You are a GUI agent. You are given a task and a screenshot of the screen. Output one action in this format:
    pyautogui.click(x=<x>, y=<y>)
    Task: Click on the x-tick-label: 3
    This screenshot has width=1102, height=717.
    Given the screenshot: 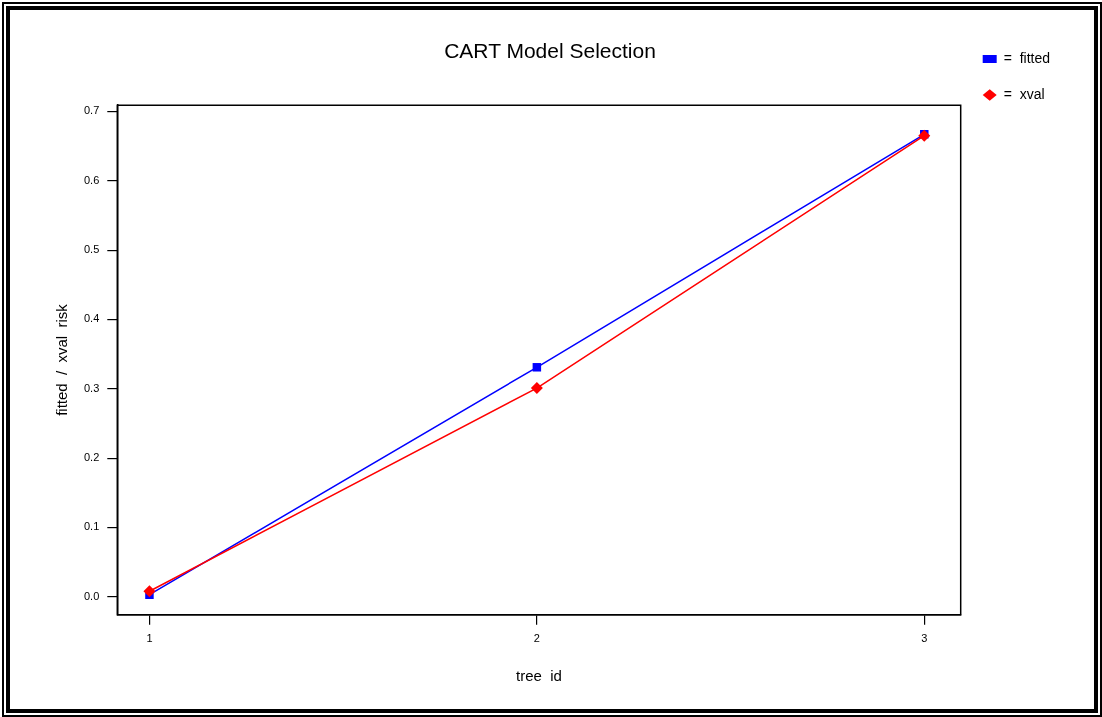 What is the action you would take?
    pyautogui.click(x=924, y=638)
    